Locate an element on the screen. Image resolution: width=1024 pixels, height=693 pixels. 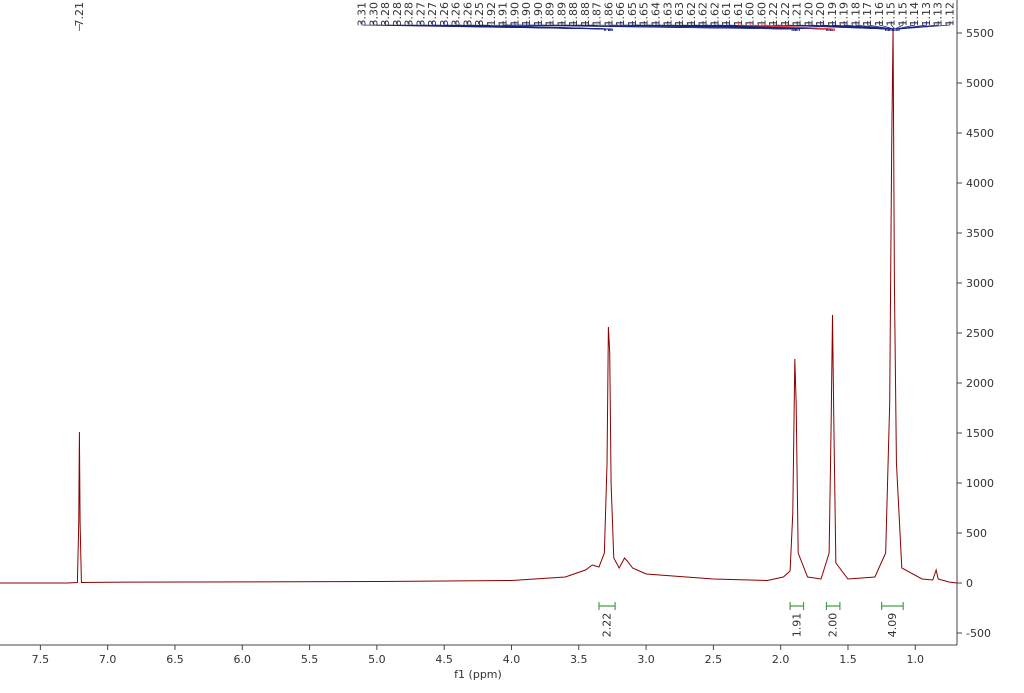
y-tick-label: 2000 is located at coordinates (980, 383).